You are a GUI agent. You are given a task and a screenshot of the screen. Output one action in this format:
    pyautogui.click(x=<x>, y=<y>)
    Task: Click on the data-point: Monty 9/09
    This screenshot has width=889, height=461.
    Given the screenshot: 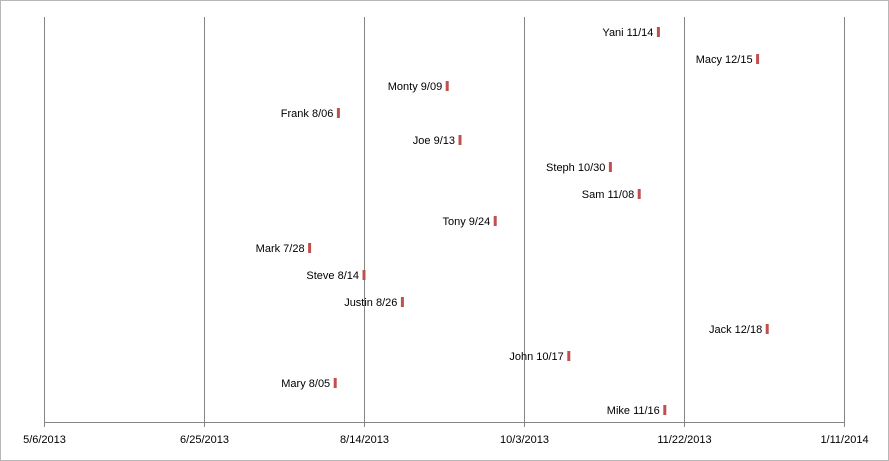 What is the action you would take?
    pyautogui.click(x=418, y=87)
    